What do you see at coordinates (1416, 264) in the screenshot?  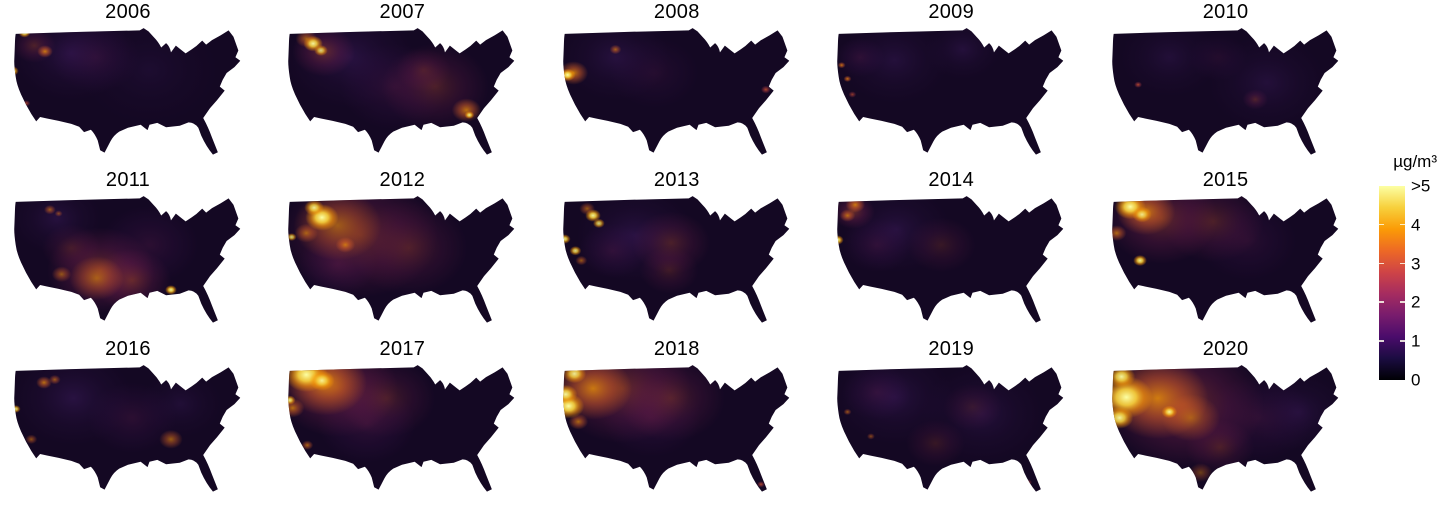 I see `colorbar-tick-3: 3` at bounding box center [1416, 264].